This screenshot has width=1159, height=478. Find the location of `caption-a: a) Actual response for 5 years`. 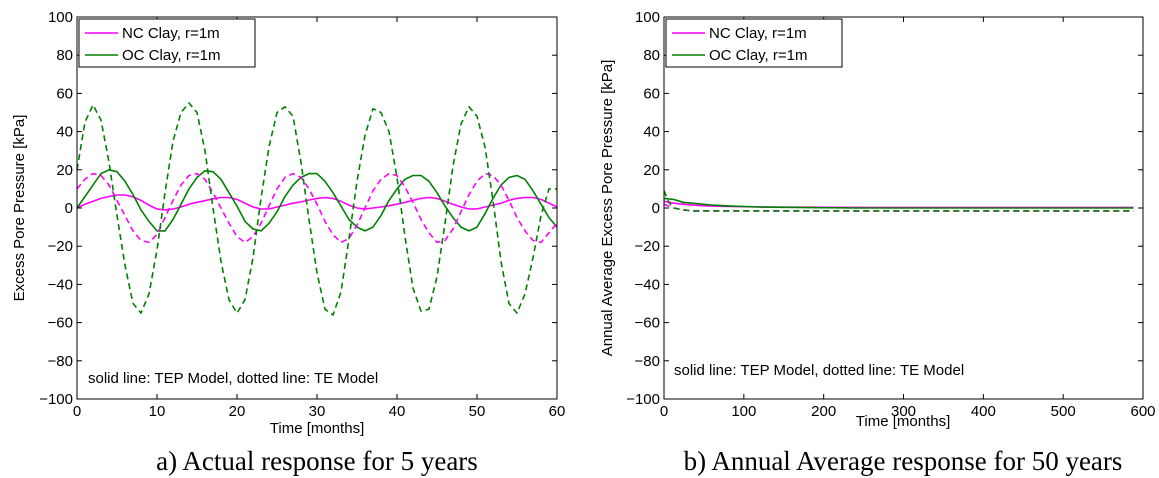

caption-a: a) Actual response for 5 years is located at coordinates (317, 461).